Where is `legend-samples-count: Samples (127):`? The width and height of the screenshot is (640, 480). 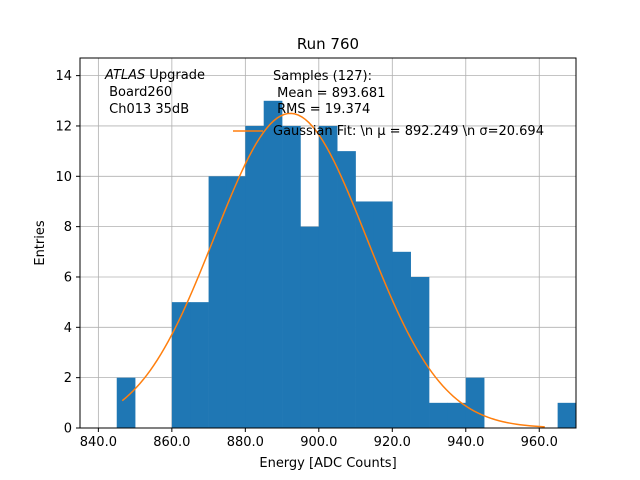
legend-samples-count: Samples (127): is located at coordinates (322, 76).